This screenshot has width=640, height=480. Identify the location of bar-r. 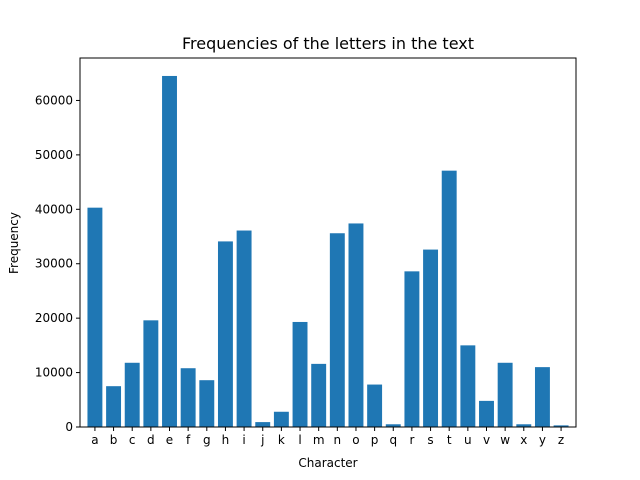
(412, 349).